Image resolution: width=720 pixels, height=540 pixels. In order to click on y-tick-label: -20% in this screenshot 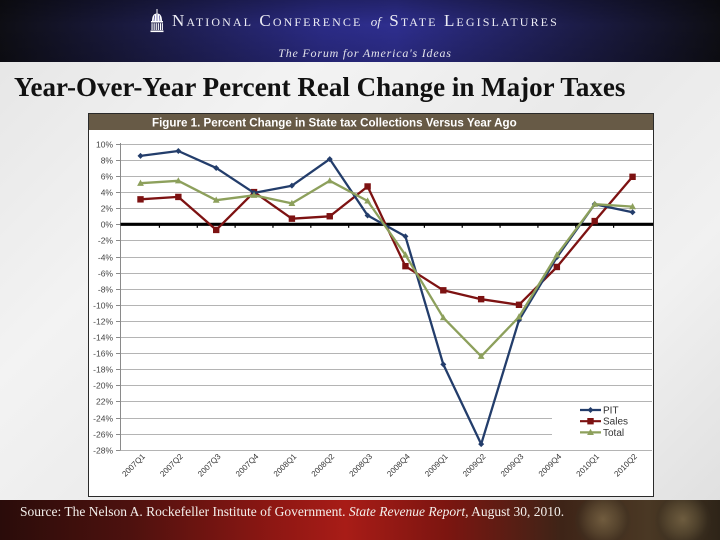, I will do `click(103, 386)`.